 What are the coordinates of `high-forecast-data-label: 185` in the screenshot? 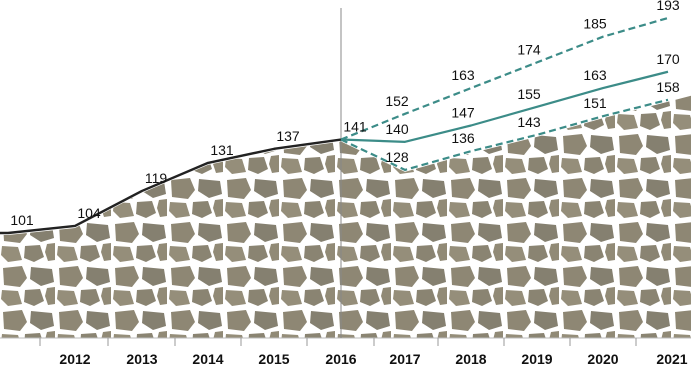 It's located at (595, 24).